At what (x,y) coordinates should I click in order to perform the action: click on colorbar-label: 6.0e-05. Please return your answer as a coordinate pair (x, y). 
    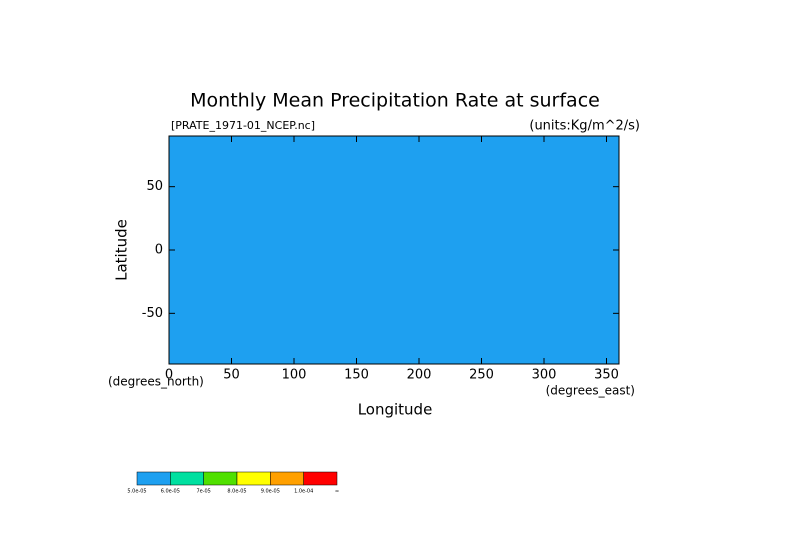
    Looking at the image, I should click on (170, 492).